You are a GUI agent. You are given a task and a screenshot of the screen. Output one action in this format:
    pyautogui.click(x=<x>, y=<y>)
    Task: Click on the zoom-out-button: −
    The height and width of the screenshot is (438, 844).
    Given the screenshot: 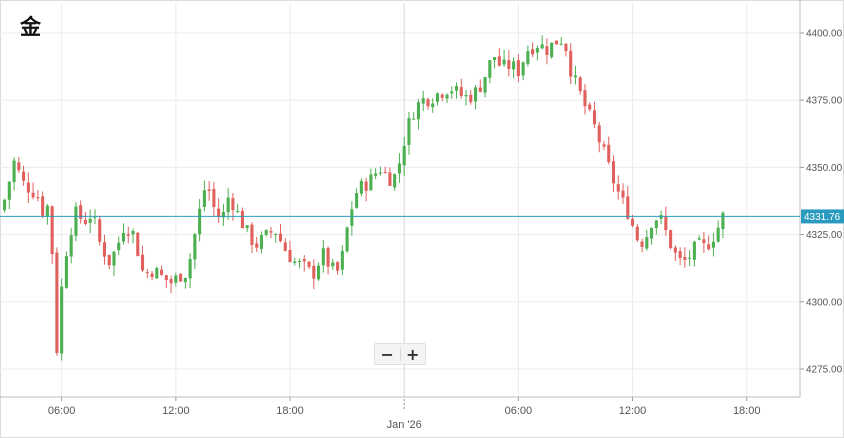 What is the action you would take?
    pyautogui.click(x=387, y=354)
    